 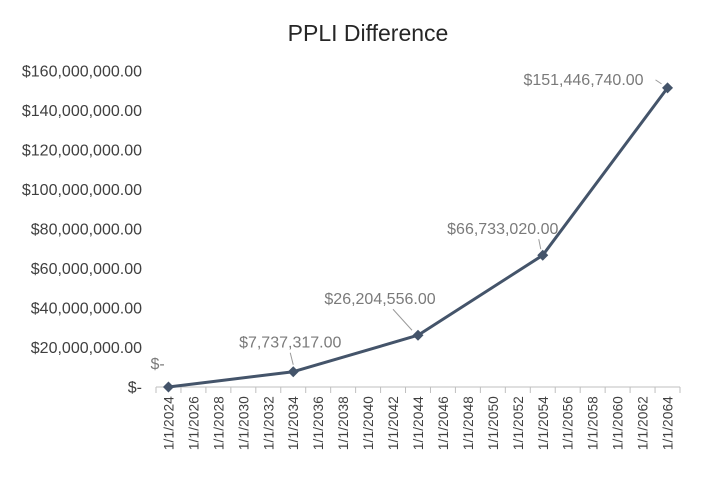 I want to click on x-tick-label: 1/1/2032, so click(x=268, y=423).